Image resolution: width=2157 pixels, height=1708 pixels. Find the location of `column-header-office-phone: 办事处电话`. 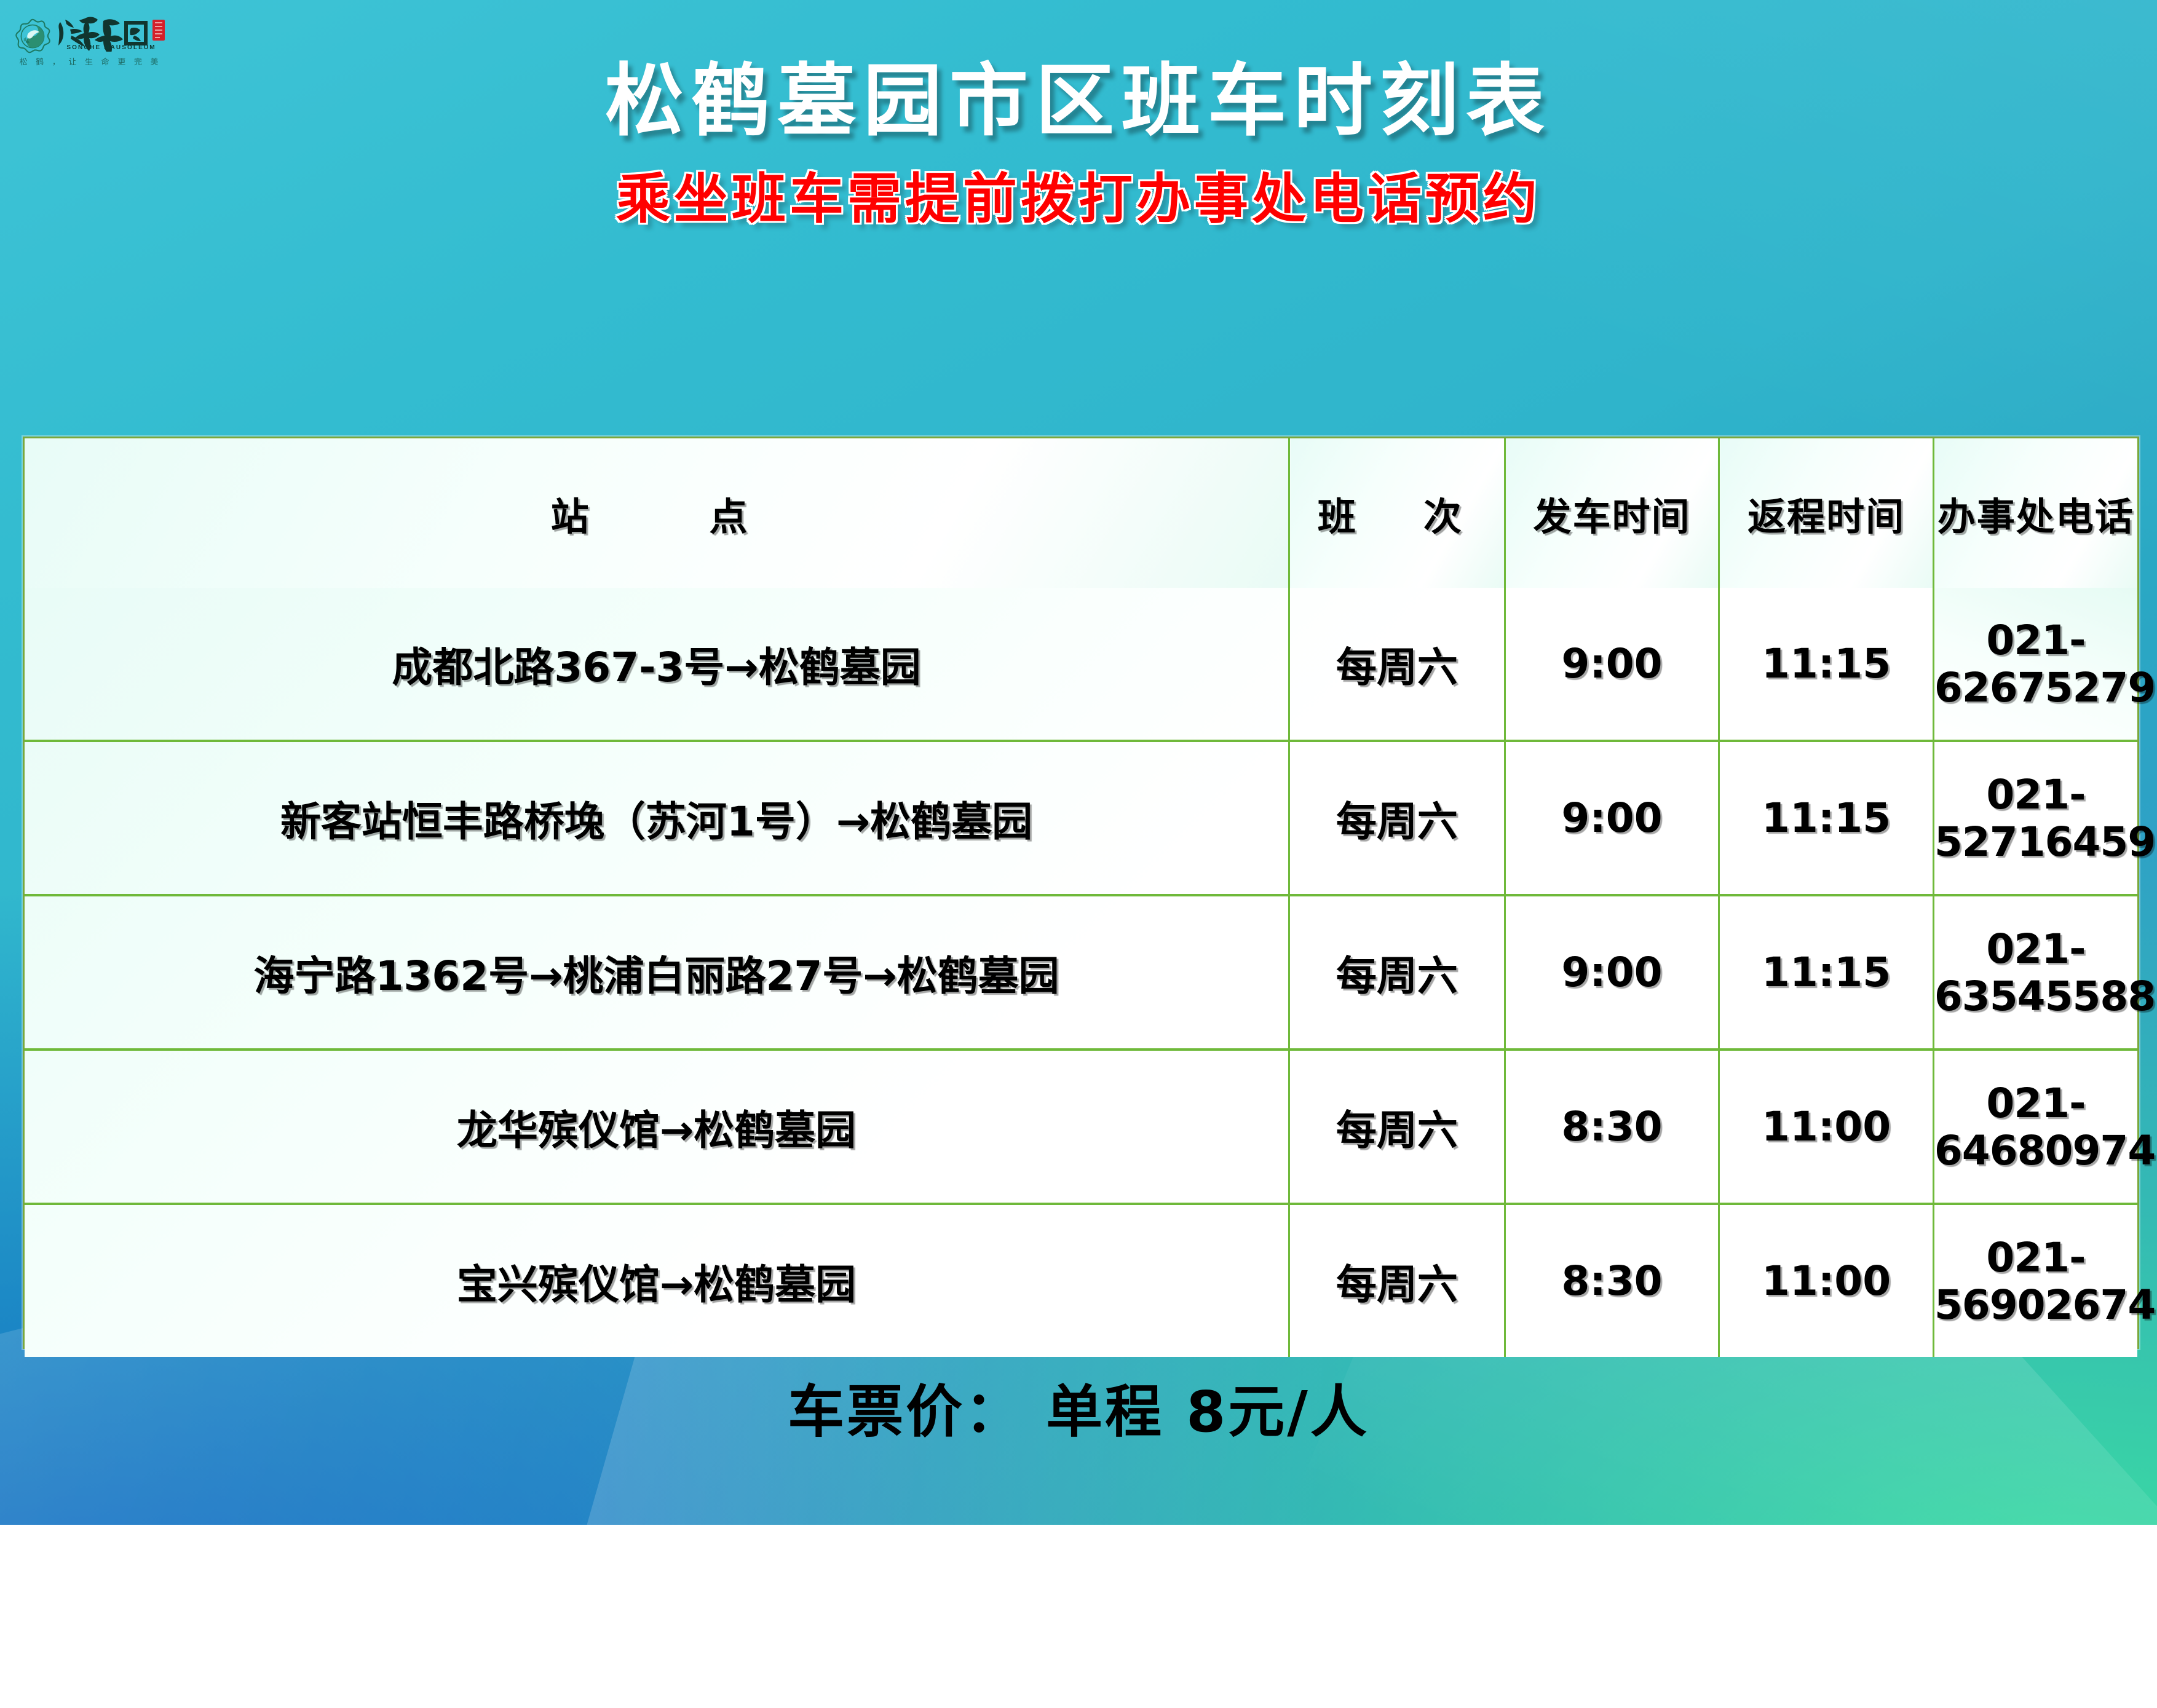

column-header-office-phone: 办事处电话 is located at coordinates (2034, 513).